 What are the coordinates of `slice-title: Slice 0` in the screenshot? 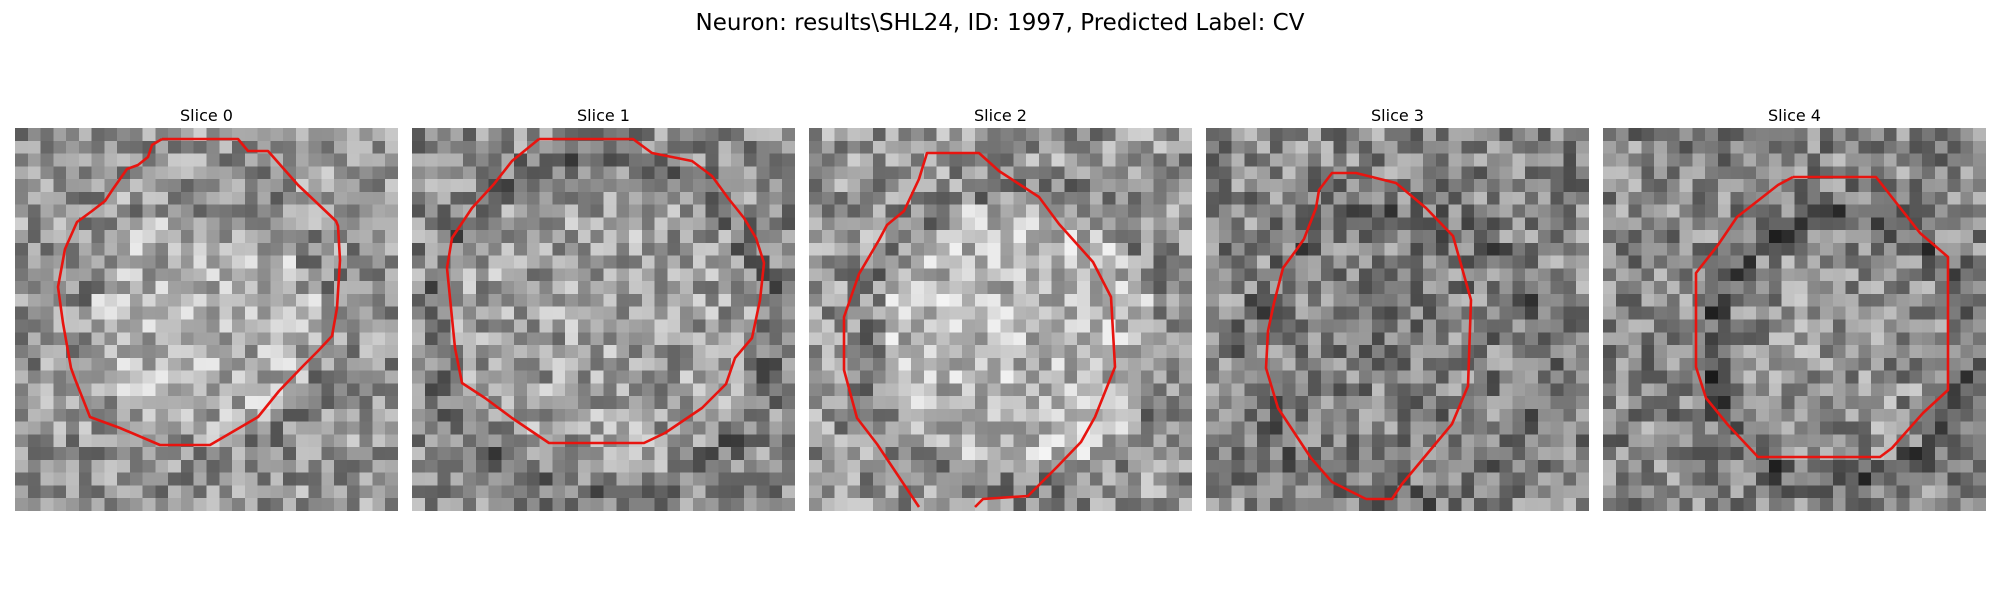 It's located at (206, 115).